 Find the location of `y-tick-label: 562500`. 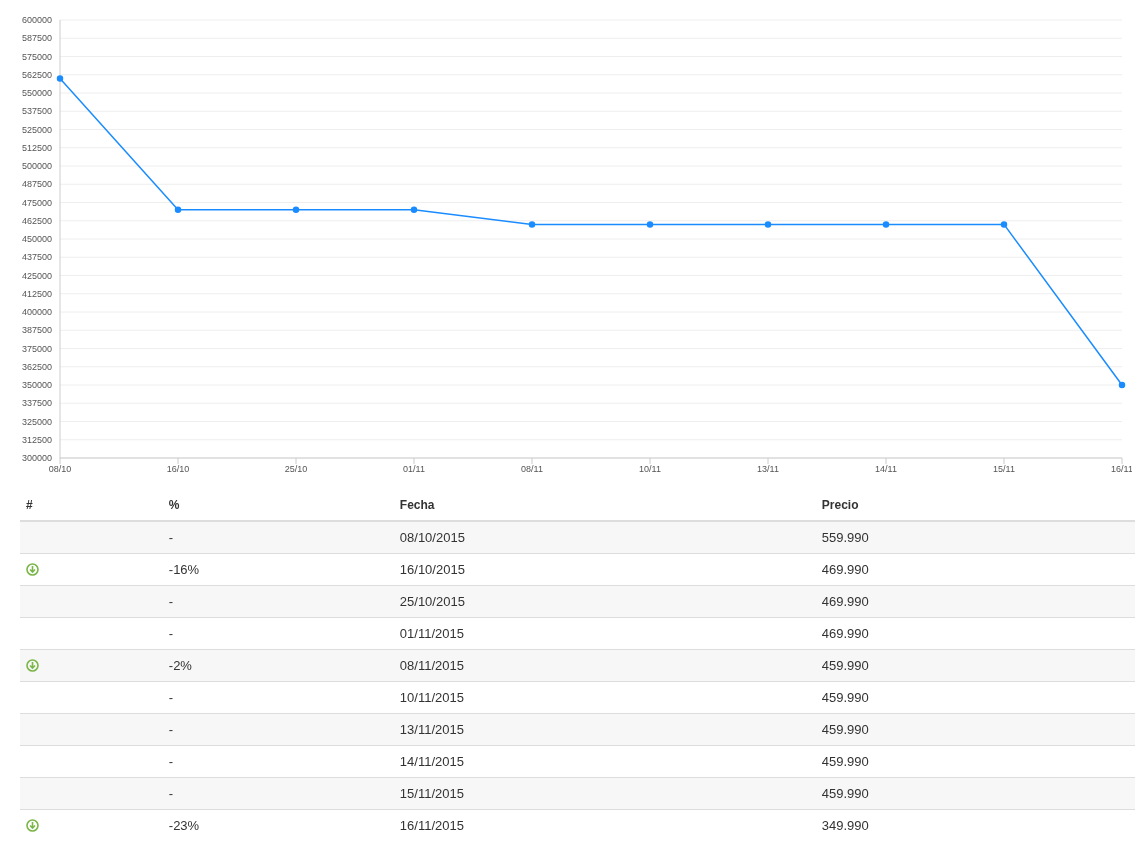

y-tick-label: 562500 is located at coordinates (36, 74).